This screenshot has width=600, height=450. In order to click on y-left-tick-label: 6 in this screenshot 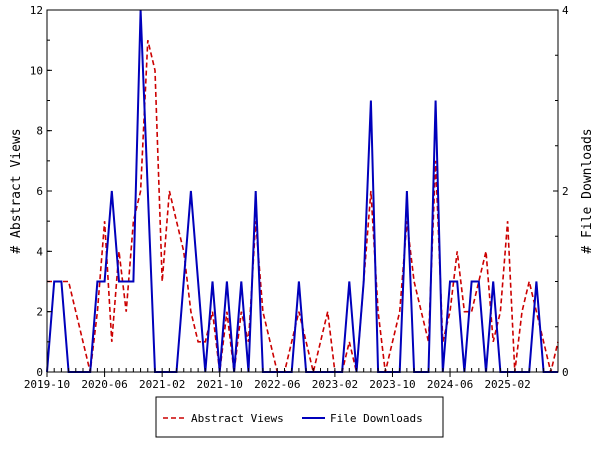, I will do `click(39, 191)`.